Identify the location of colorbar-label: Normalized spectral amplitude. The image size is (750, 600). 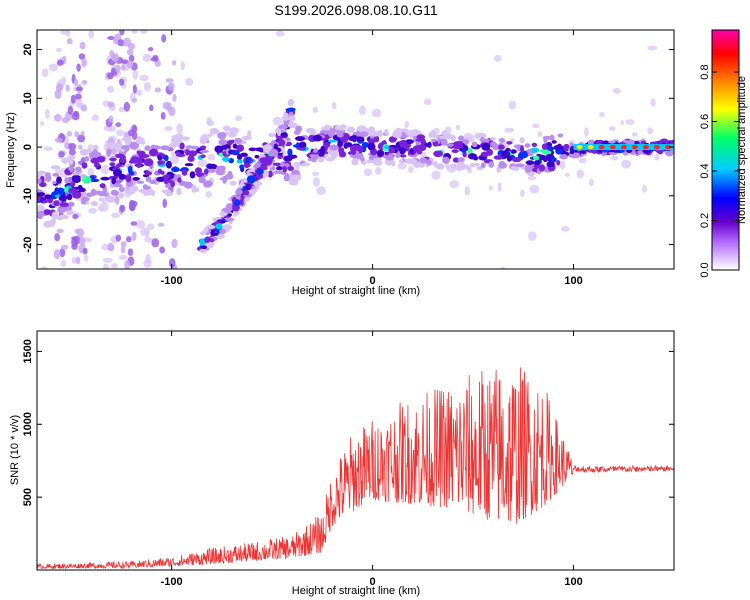
(742, 150).